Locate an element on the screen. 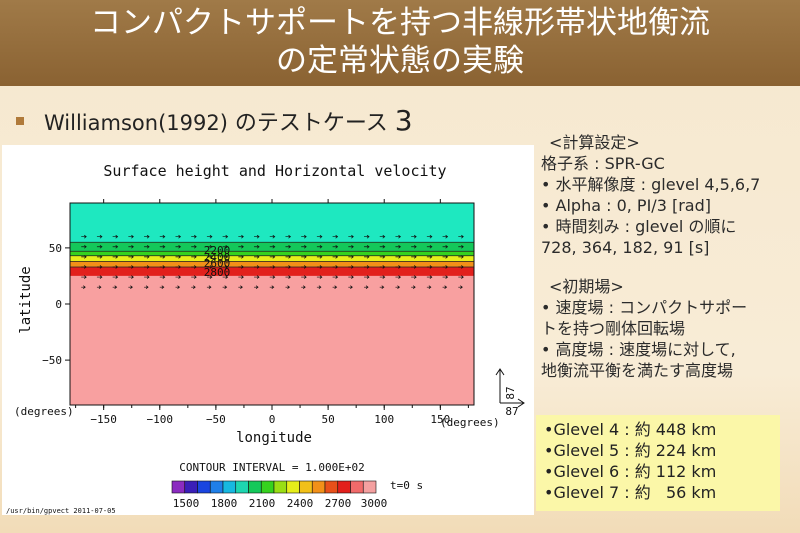  contour-interval: CONTOUR INTERVAL = 1.000E+02 is located at coordinates (271, 467).